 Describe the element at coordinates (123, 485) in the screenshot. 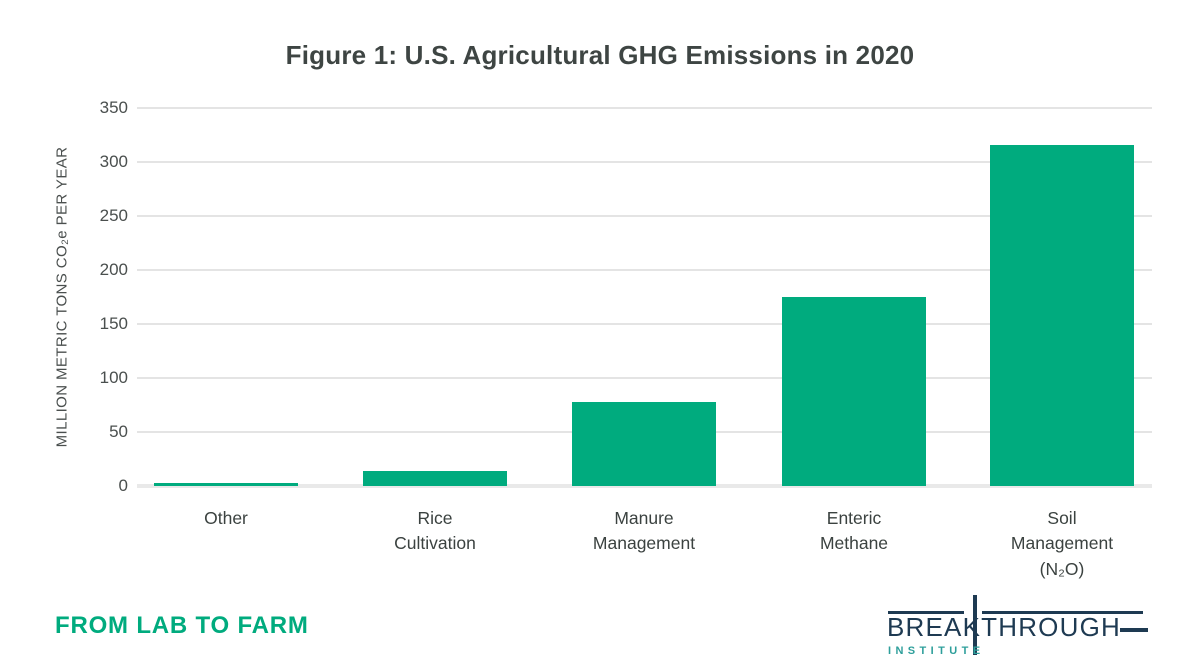

I see `y-tick-label: 0` at that location.